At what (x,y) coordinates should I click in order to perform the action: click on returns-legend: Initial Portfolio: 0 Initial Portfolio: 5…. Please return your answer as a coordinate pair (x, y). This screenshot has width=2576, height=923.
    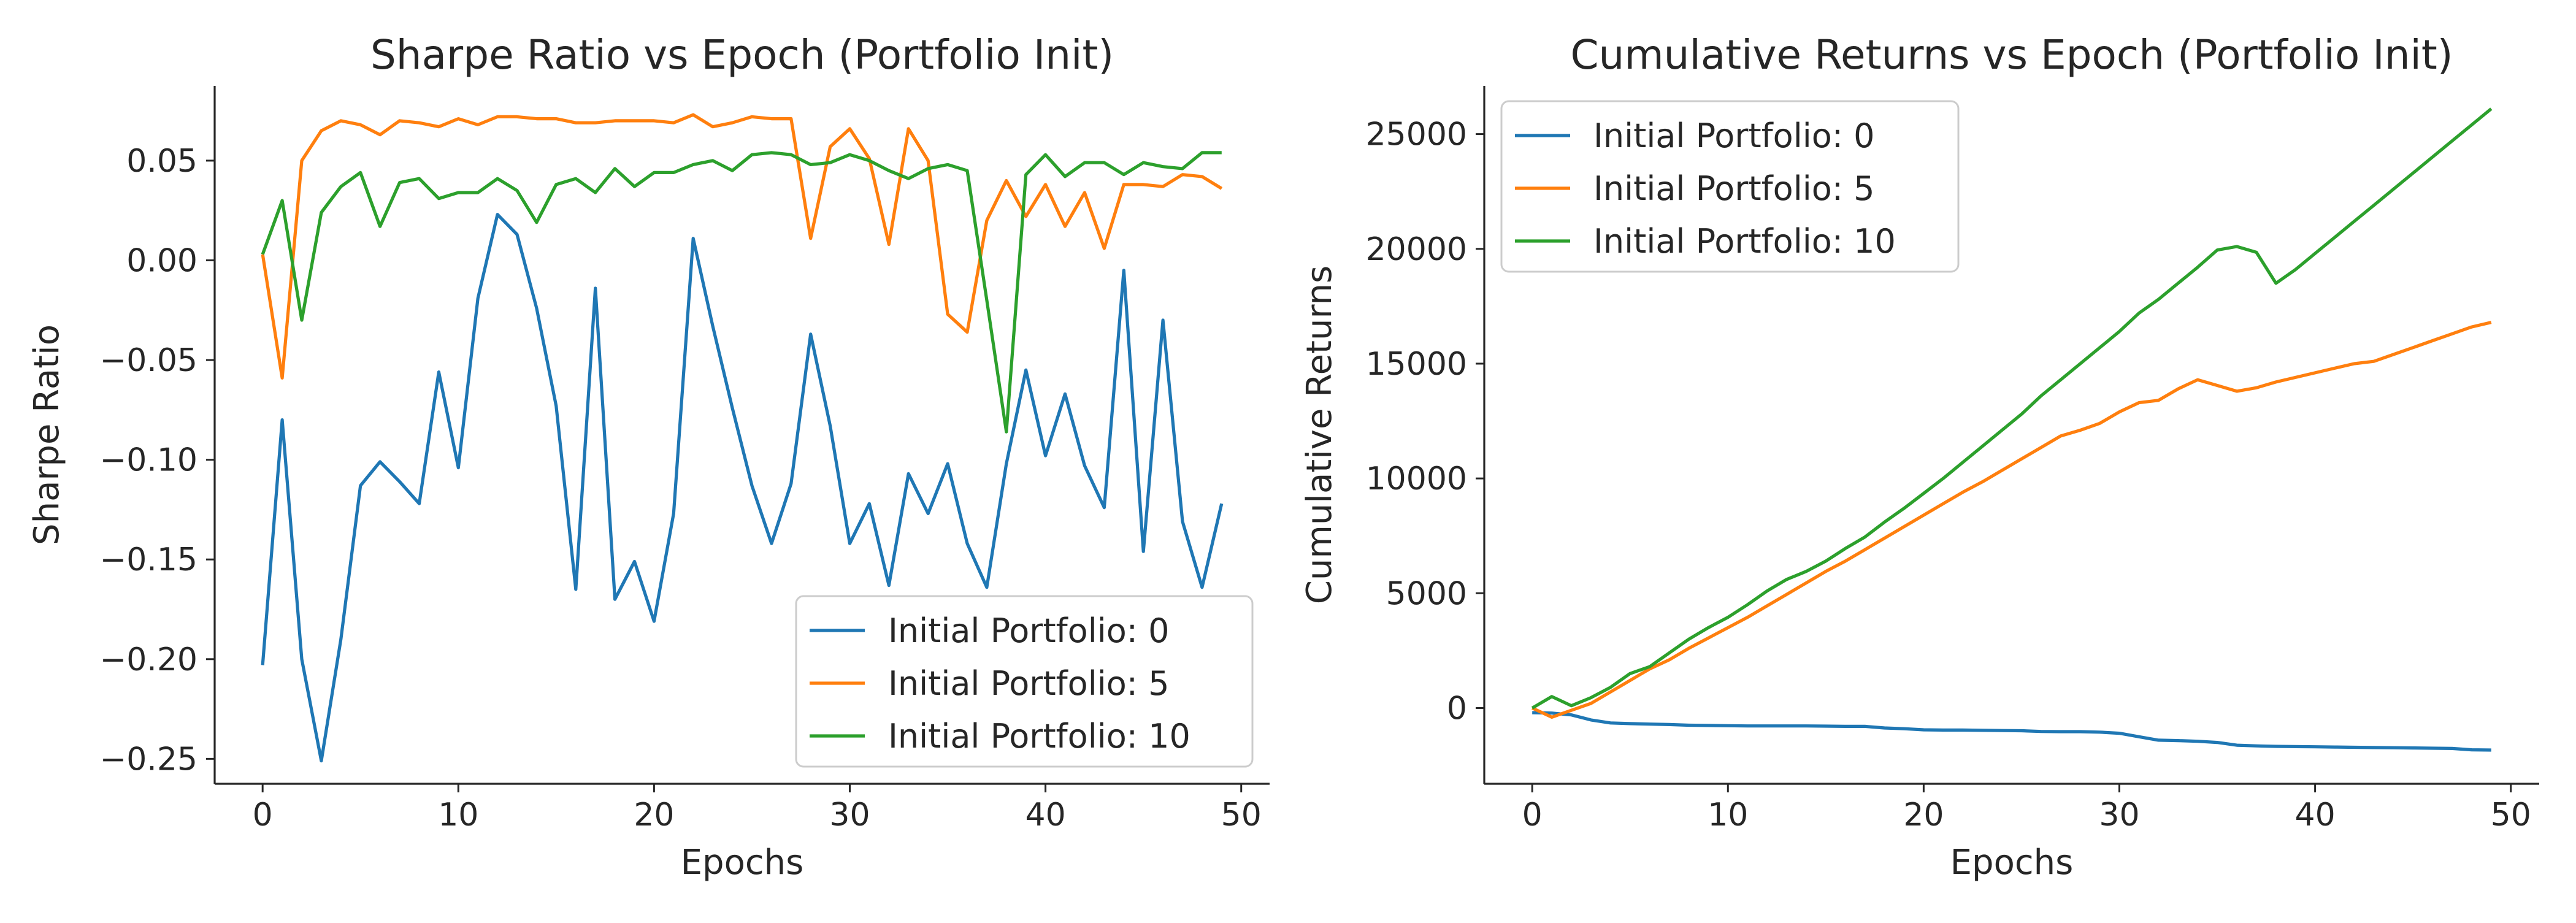
    Looking at the image, I should click on (1730, 186).